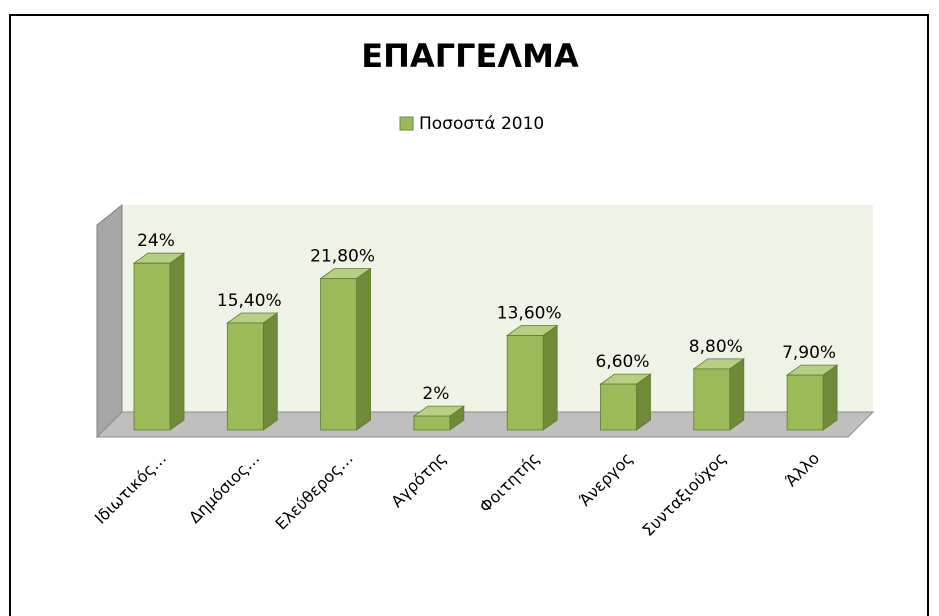 This screenshot has height=616, width=939. Describe the element at coordinates (485, 424) in the screenshot. I see `floor` at that location.